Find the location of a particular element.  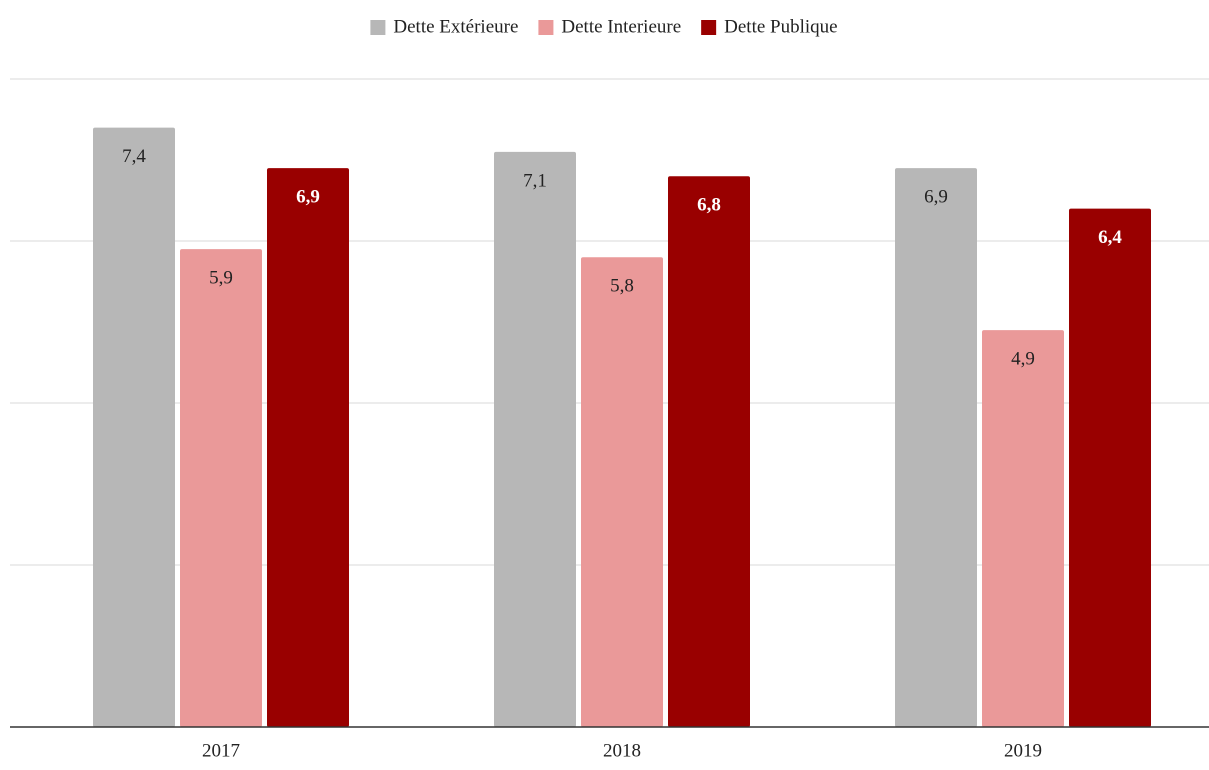

value-label: 6,8 is located at coordinates (709, 205).